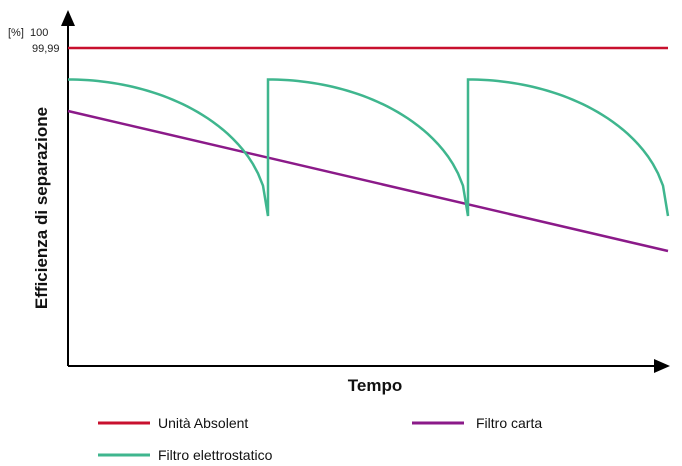 This screenshot has width=682, height=466. I want to click on y-axis-arrow, so click(68, 18).